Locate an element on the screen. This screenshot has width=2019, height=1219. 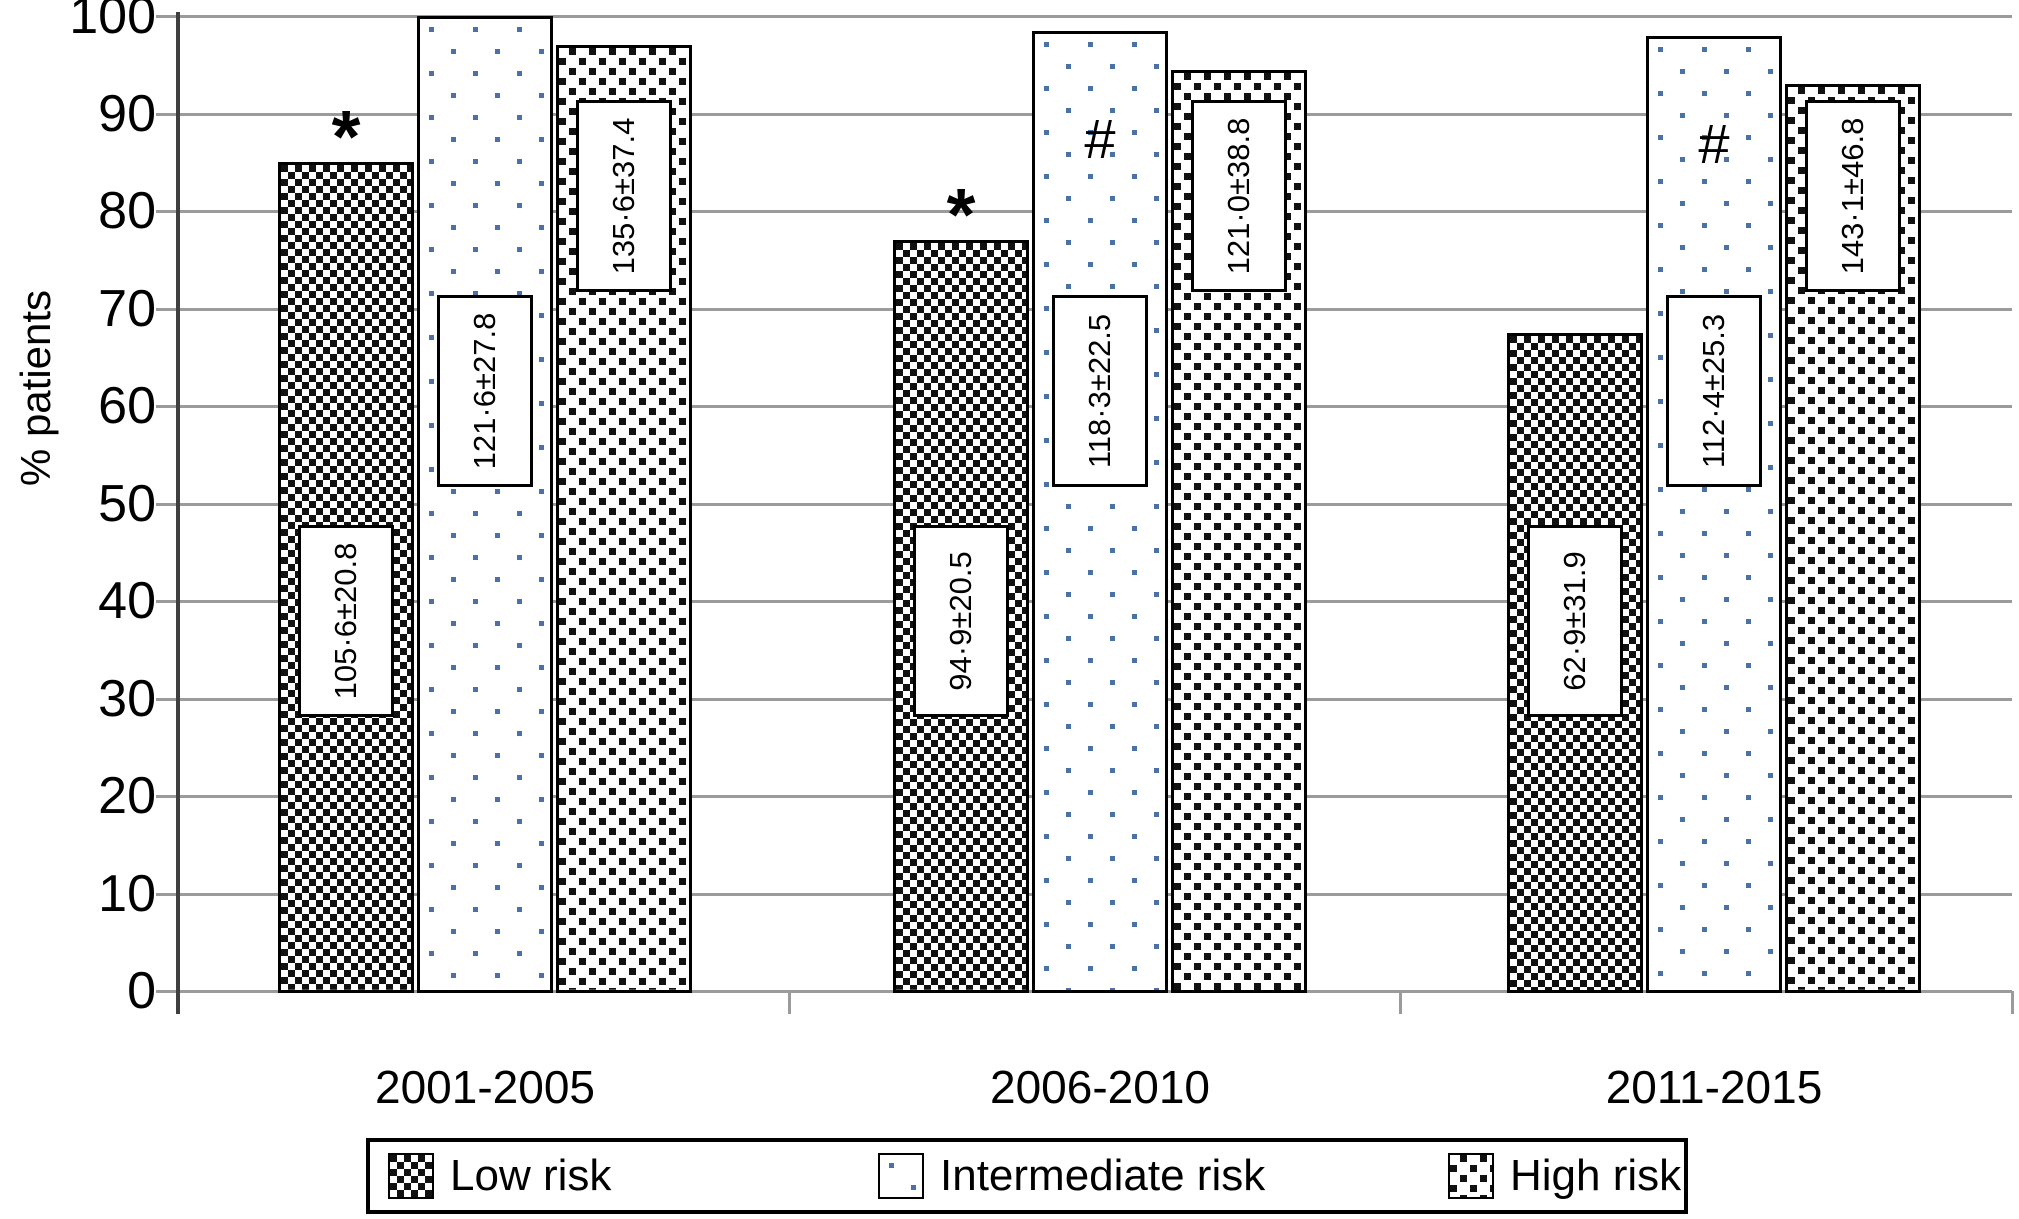
legend-label: High risk is located at coordinates (1596, 1175).